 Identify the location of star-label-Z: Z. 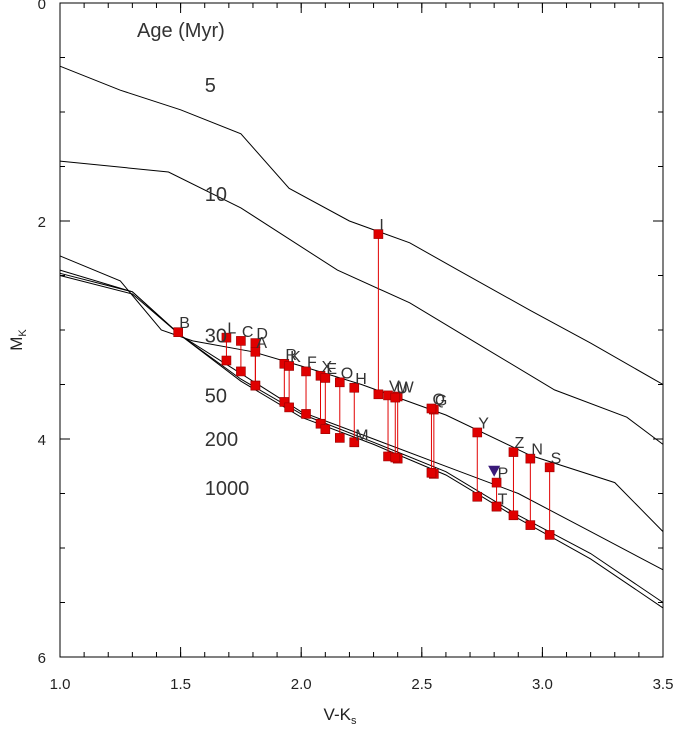
(519, 443).